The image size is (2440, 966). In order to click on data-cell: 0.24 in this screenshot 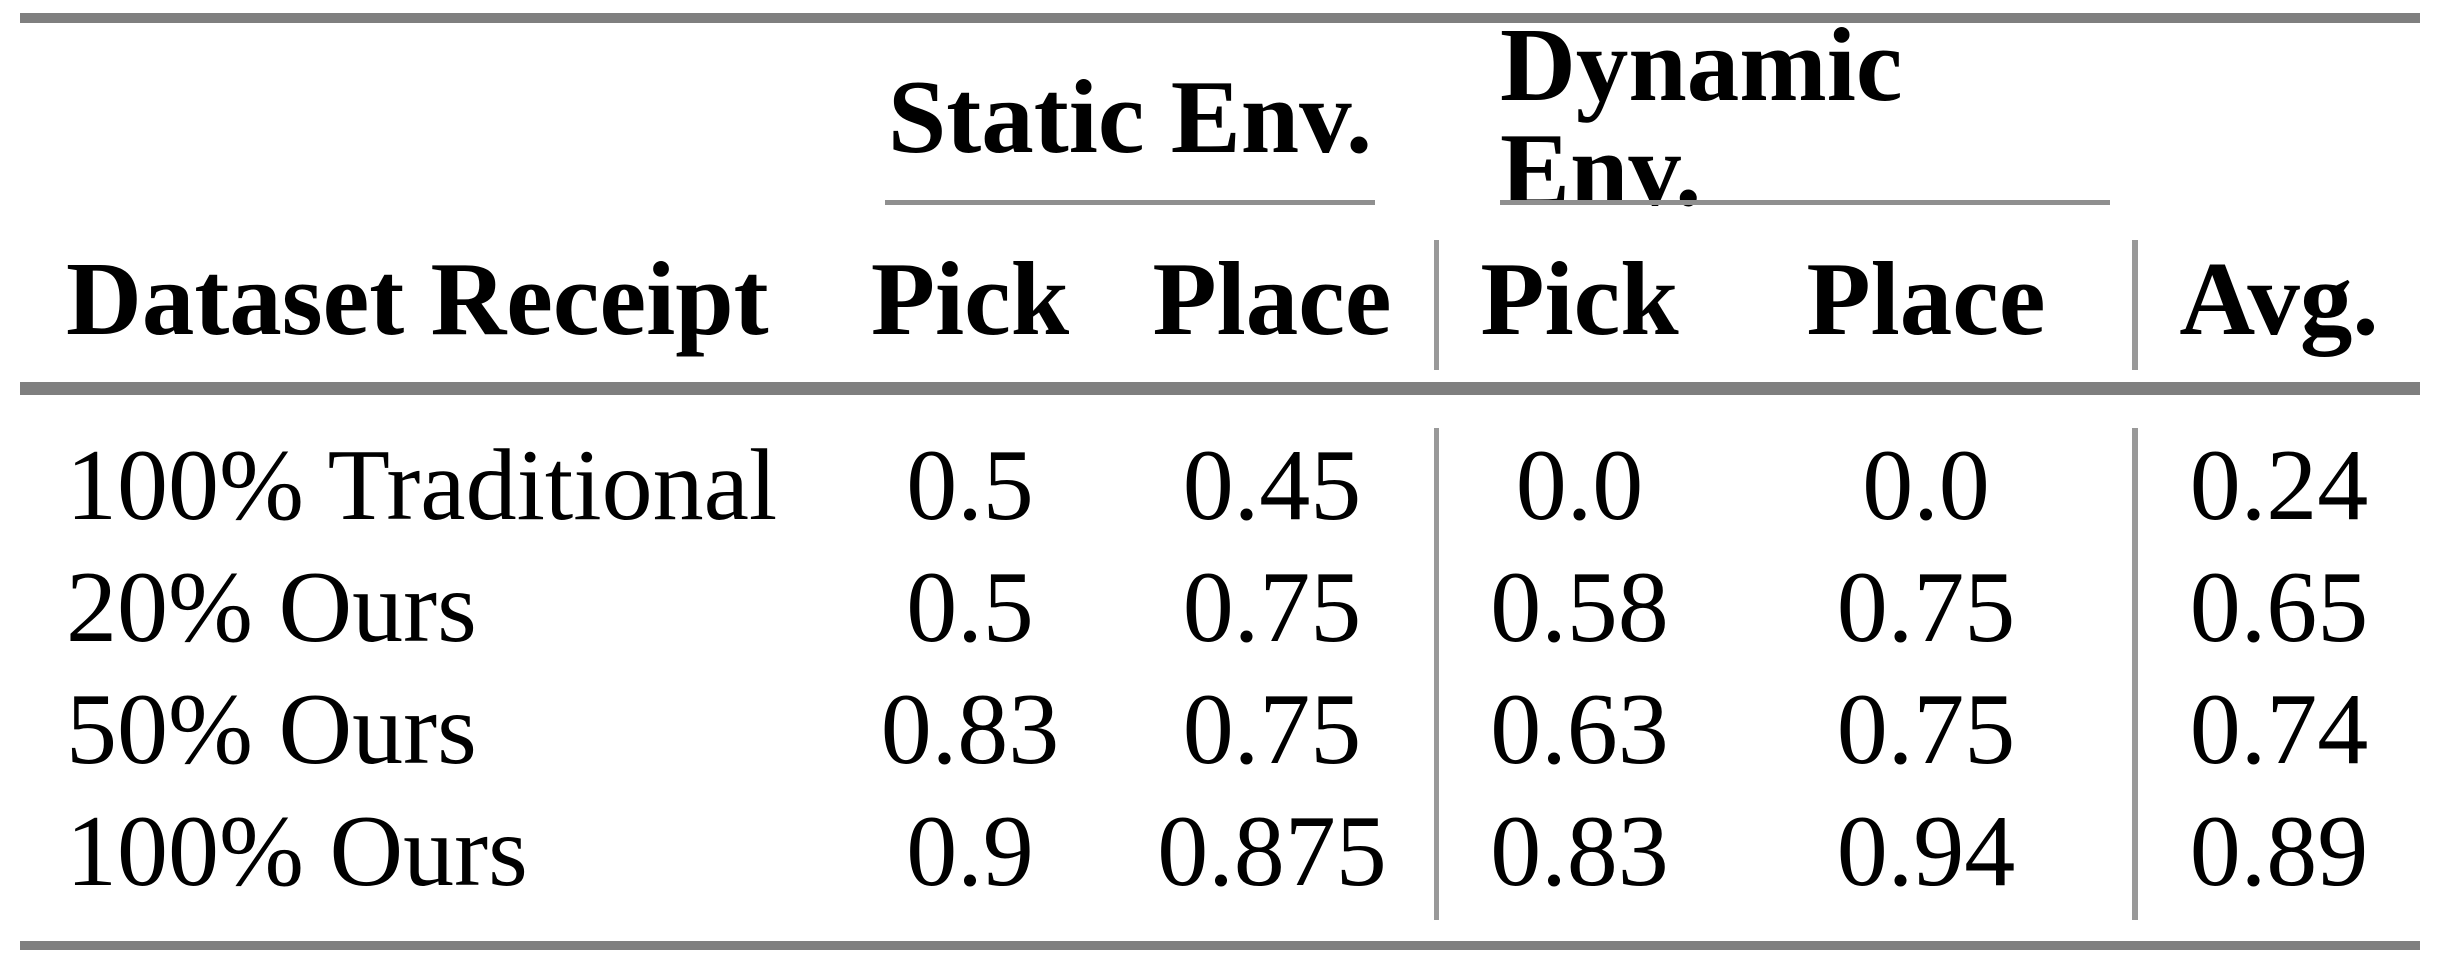, I will do `click(2279, 485)`.